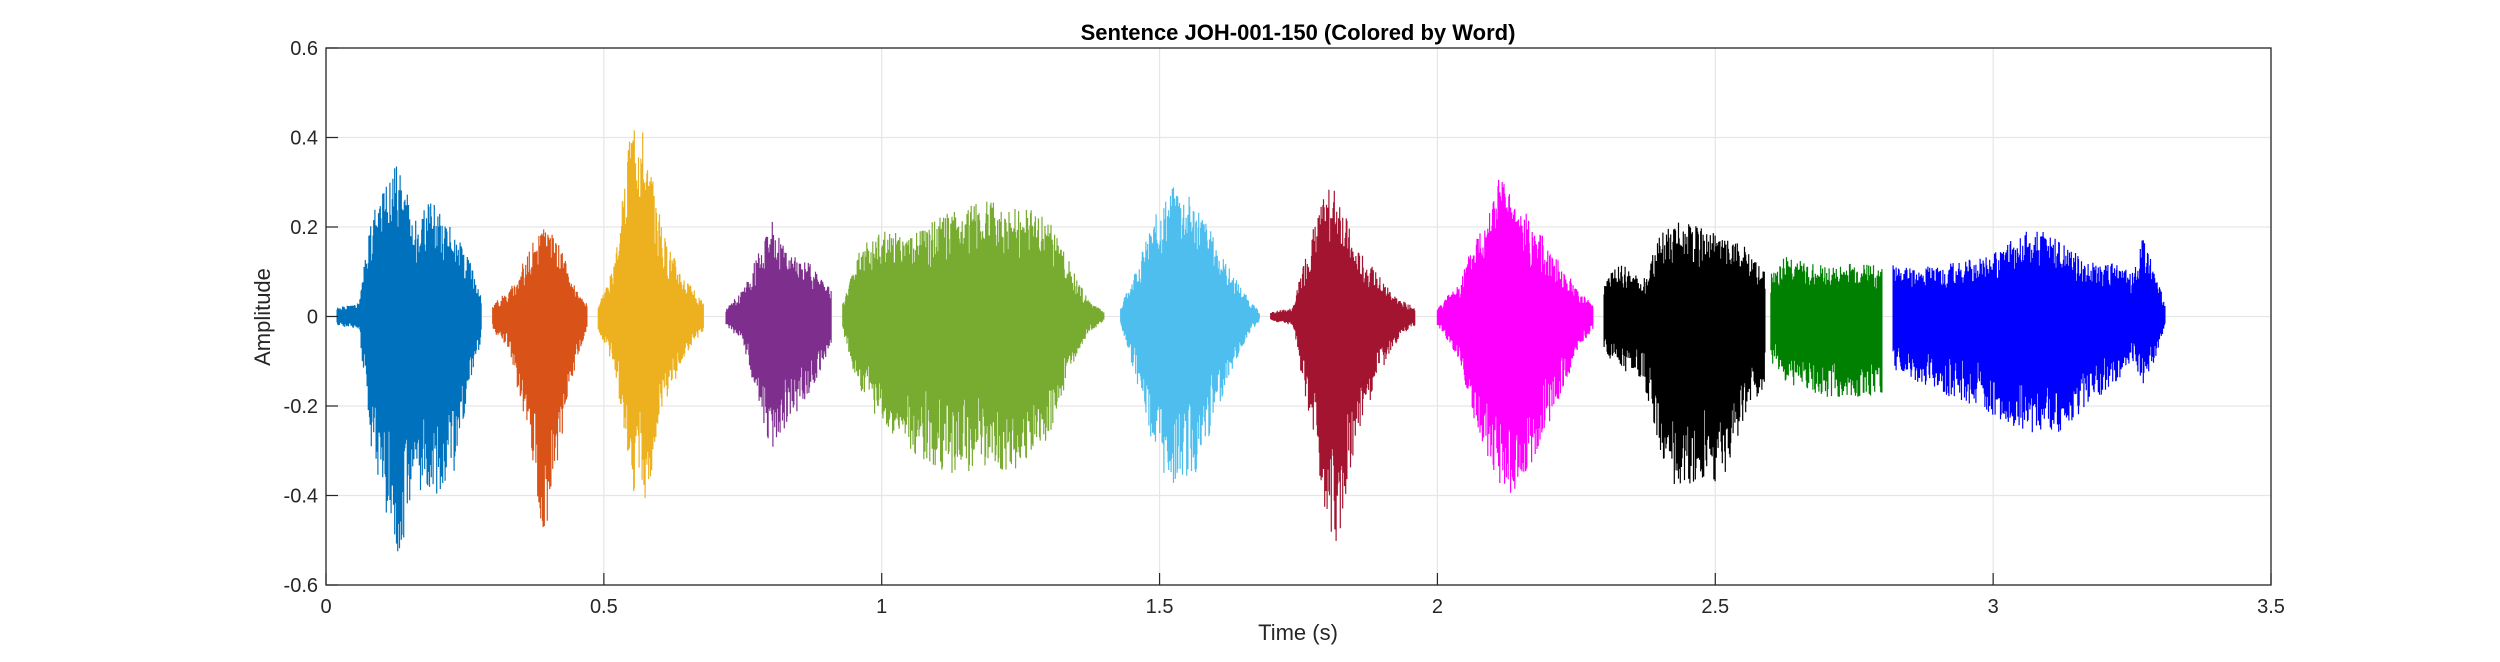 The width and height of the screenshot is (2500, 662). I want to click on y-tick-label: -0.4, so click(301, 497).